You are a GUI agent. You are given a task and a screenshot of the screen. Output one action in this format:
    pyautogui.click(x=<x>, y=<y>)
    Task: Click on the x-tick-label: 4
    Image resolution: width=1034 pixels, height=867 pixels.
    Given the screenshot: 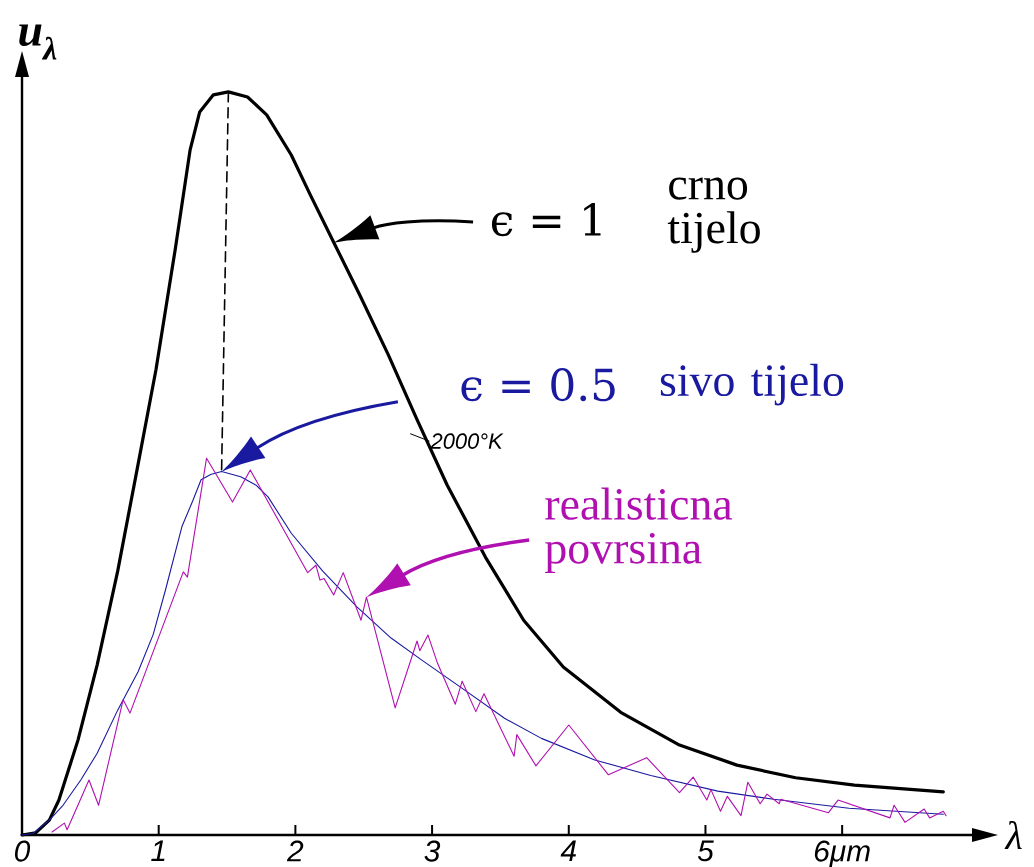 What is the action you would take?
    pyautogui.click(x=568, y=851)
    